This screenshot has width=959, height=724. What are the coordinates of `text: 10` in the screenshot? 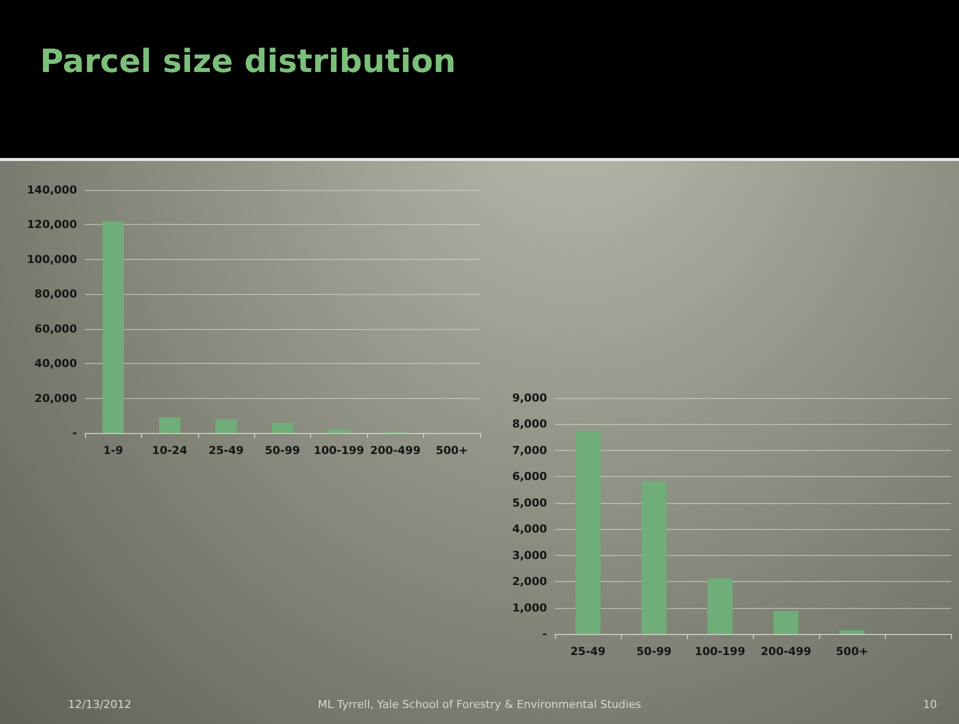 It's located at (930, 704).